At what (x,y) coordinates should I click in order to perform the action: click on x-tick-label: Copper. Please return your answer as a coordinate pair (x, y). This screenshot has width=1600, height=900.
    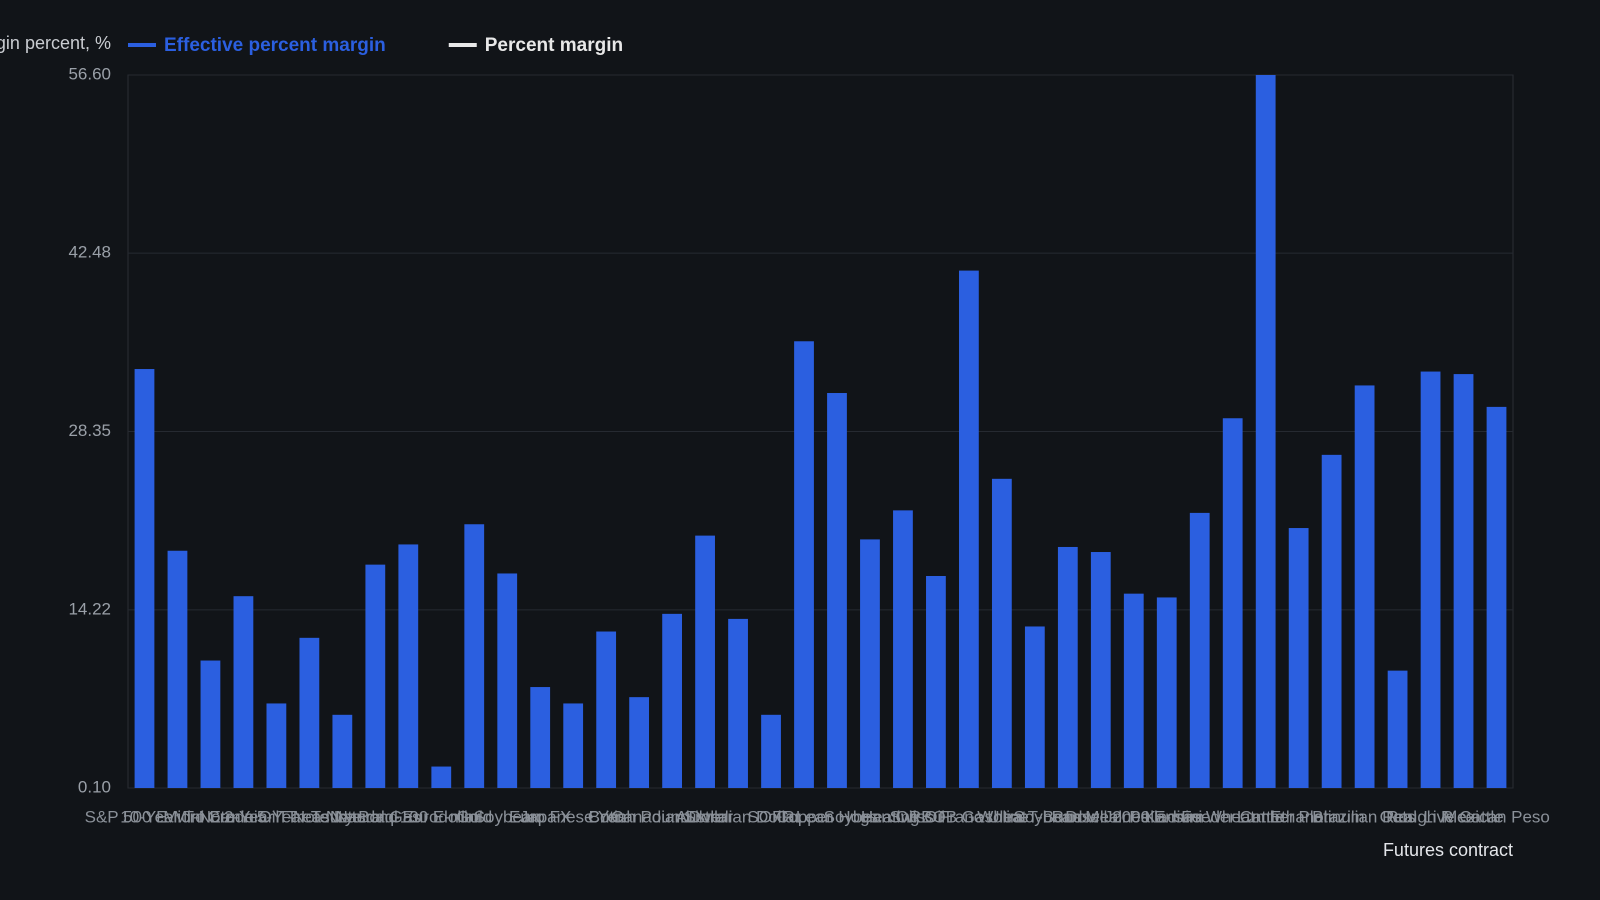
    Looking at the image, I should click on (804, 816).